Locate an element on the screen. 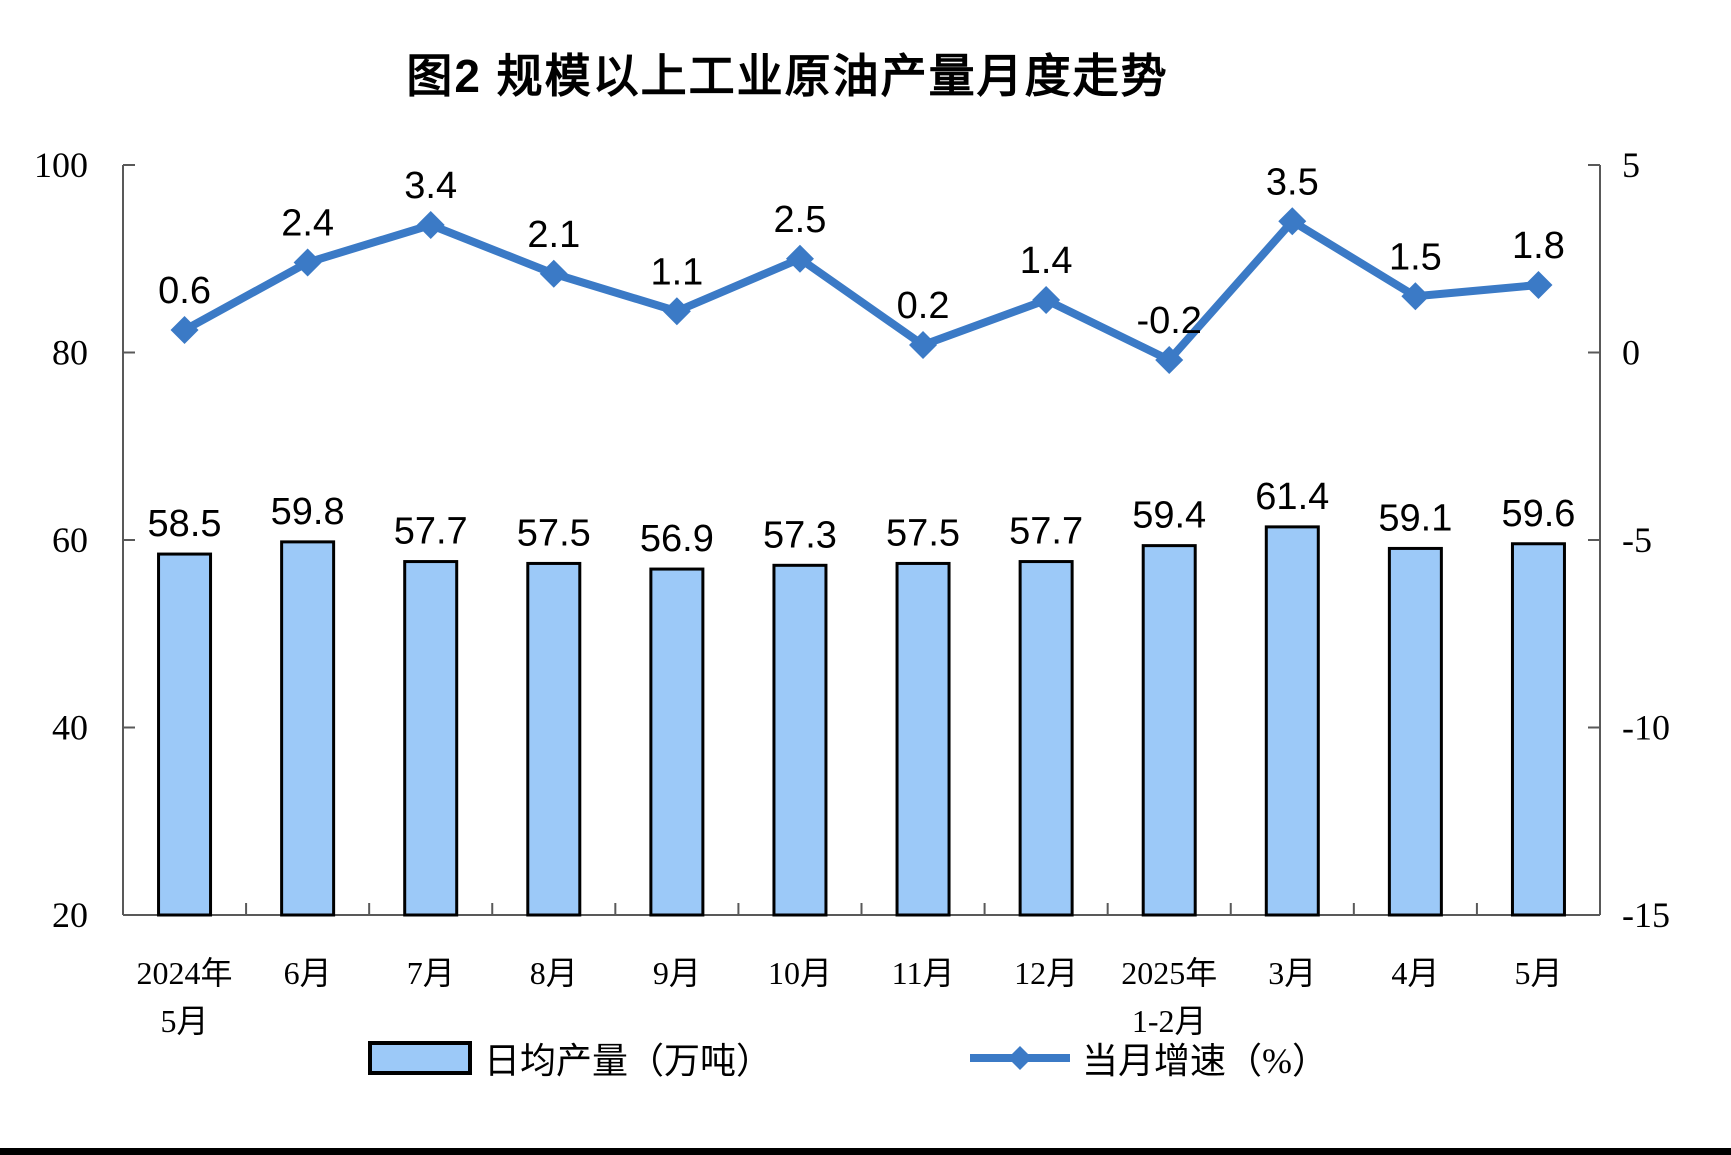 The height and width of the screenshot is (1155, 1731). line-value-label: 2.4 is located at coordinates (307, 224).